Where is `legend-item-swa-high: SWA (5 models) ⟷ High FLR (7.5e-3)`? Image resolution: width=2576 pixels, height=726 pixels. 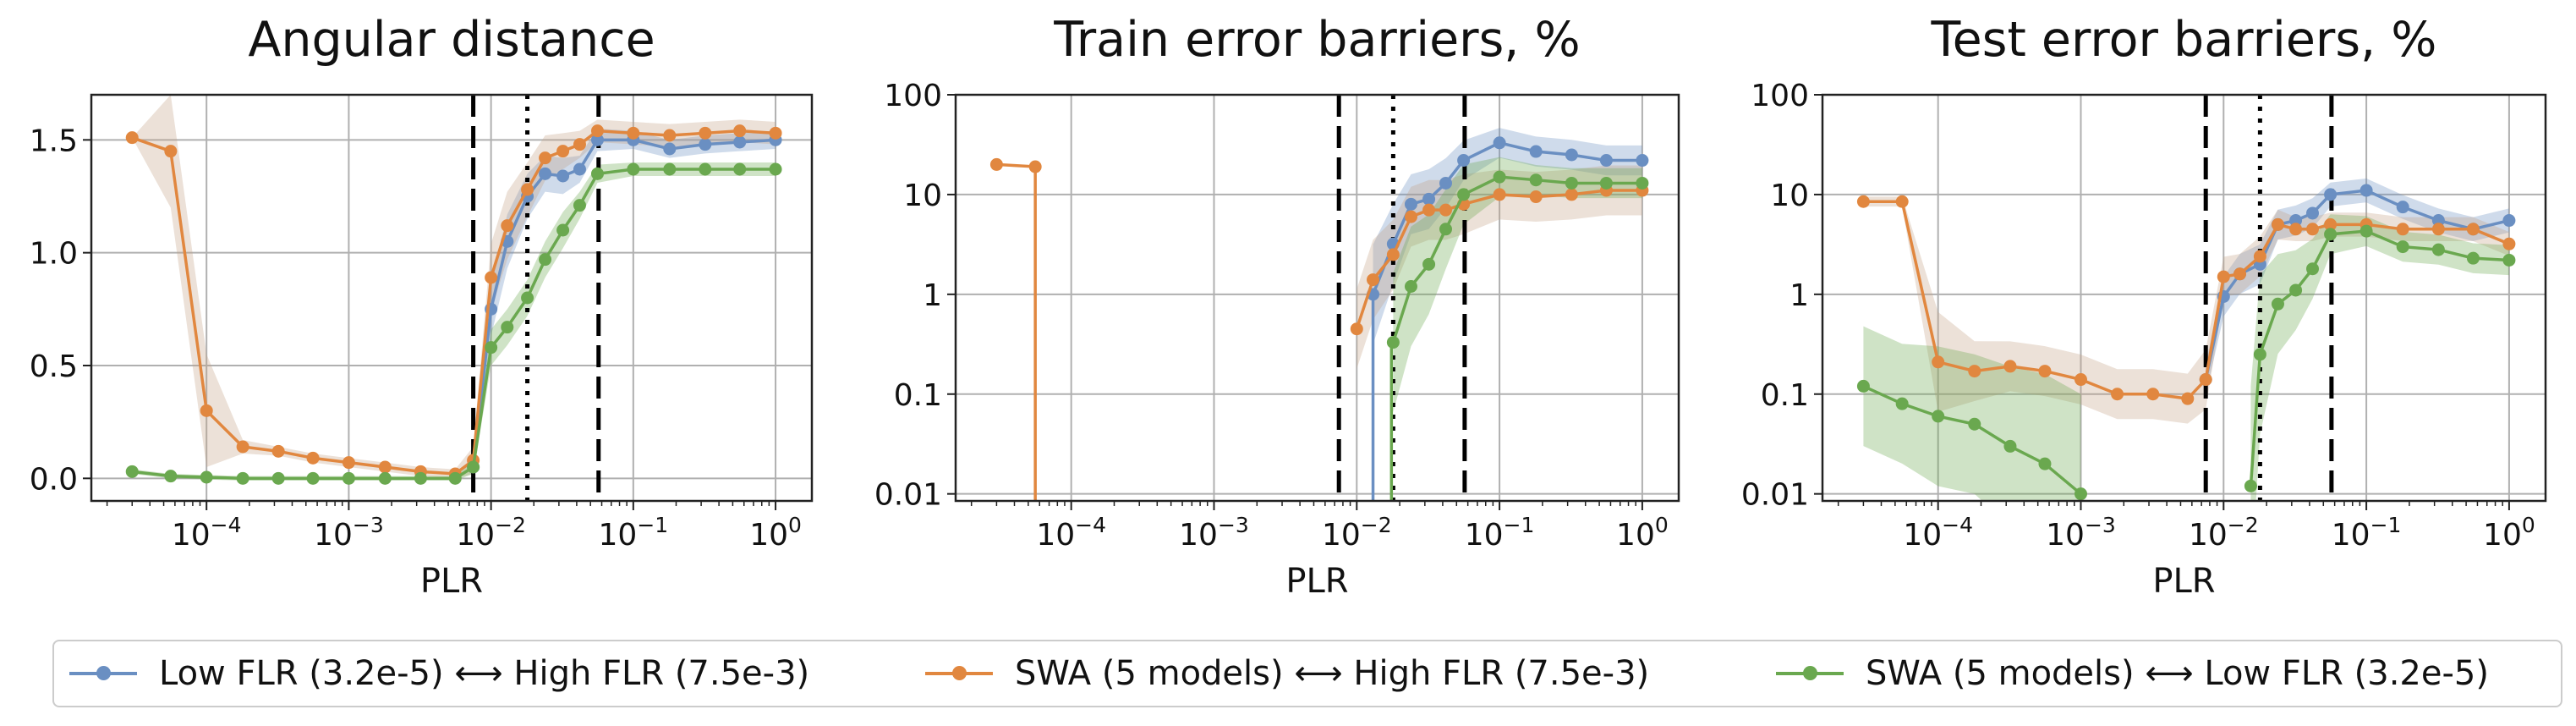 legend-item-swa-high: SWA (5 models) ⟷ High FLR (7.5e-3) is located at coordinates (1287, 673).